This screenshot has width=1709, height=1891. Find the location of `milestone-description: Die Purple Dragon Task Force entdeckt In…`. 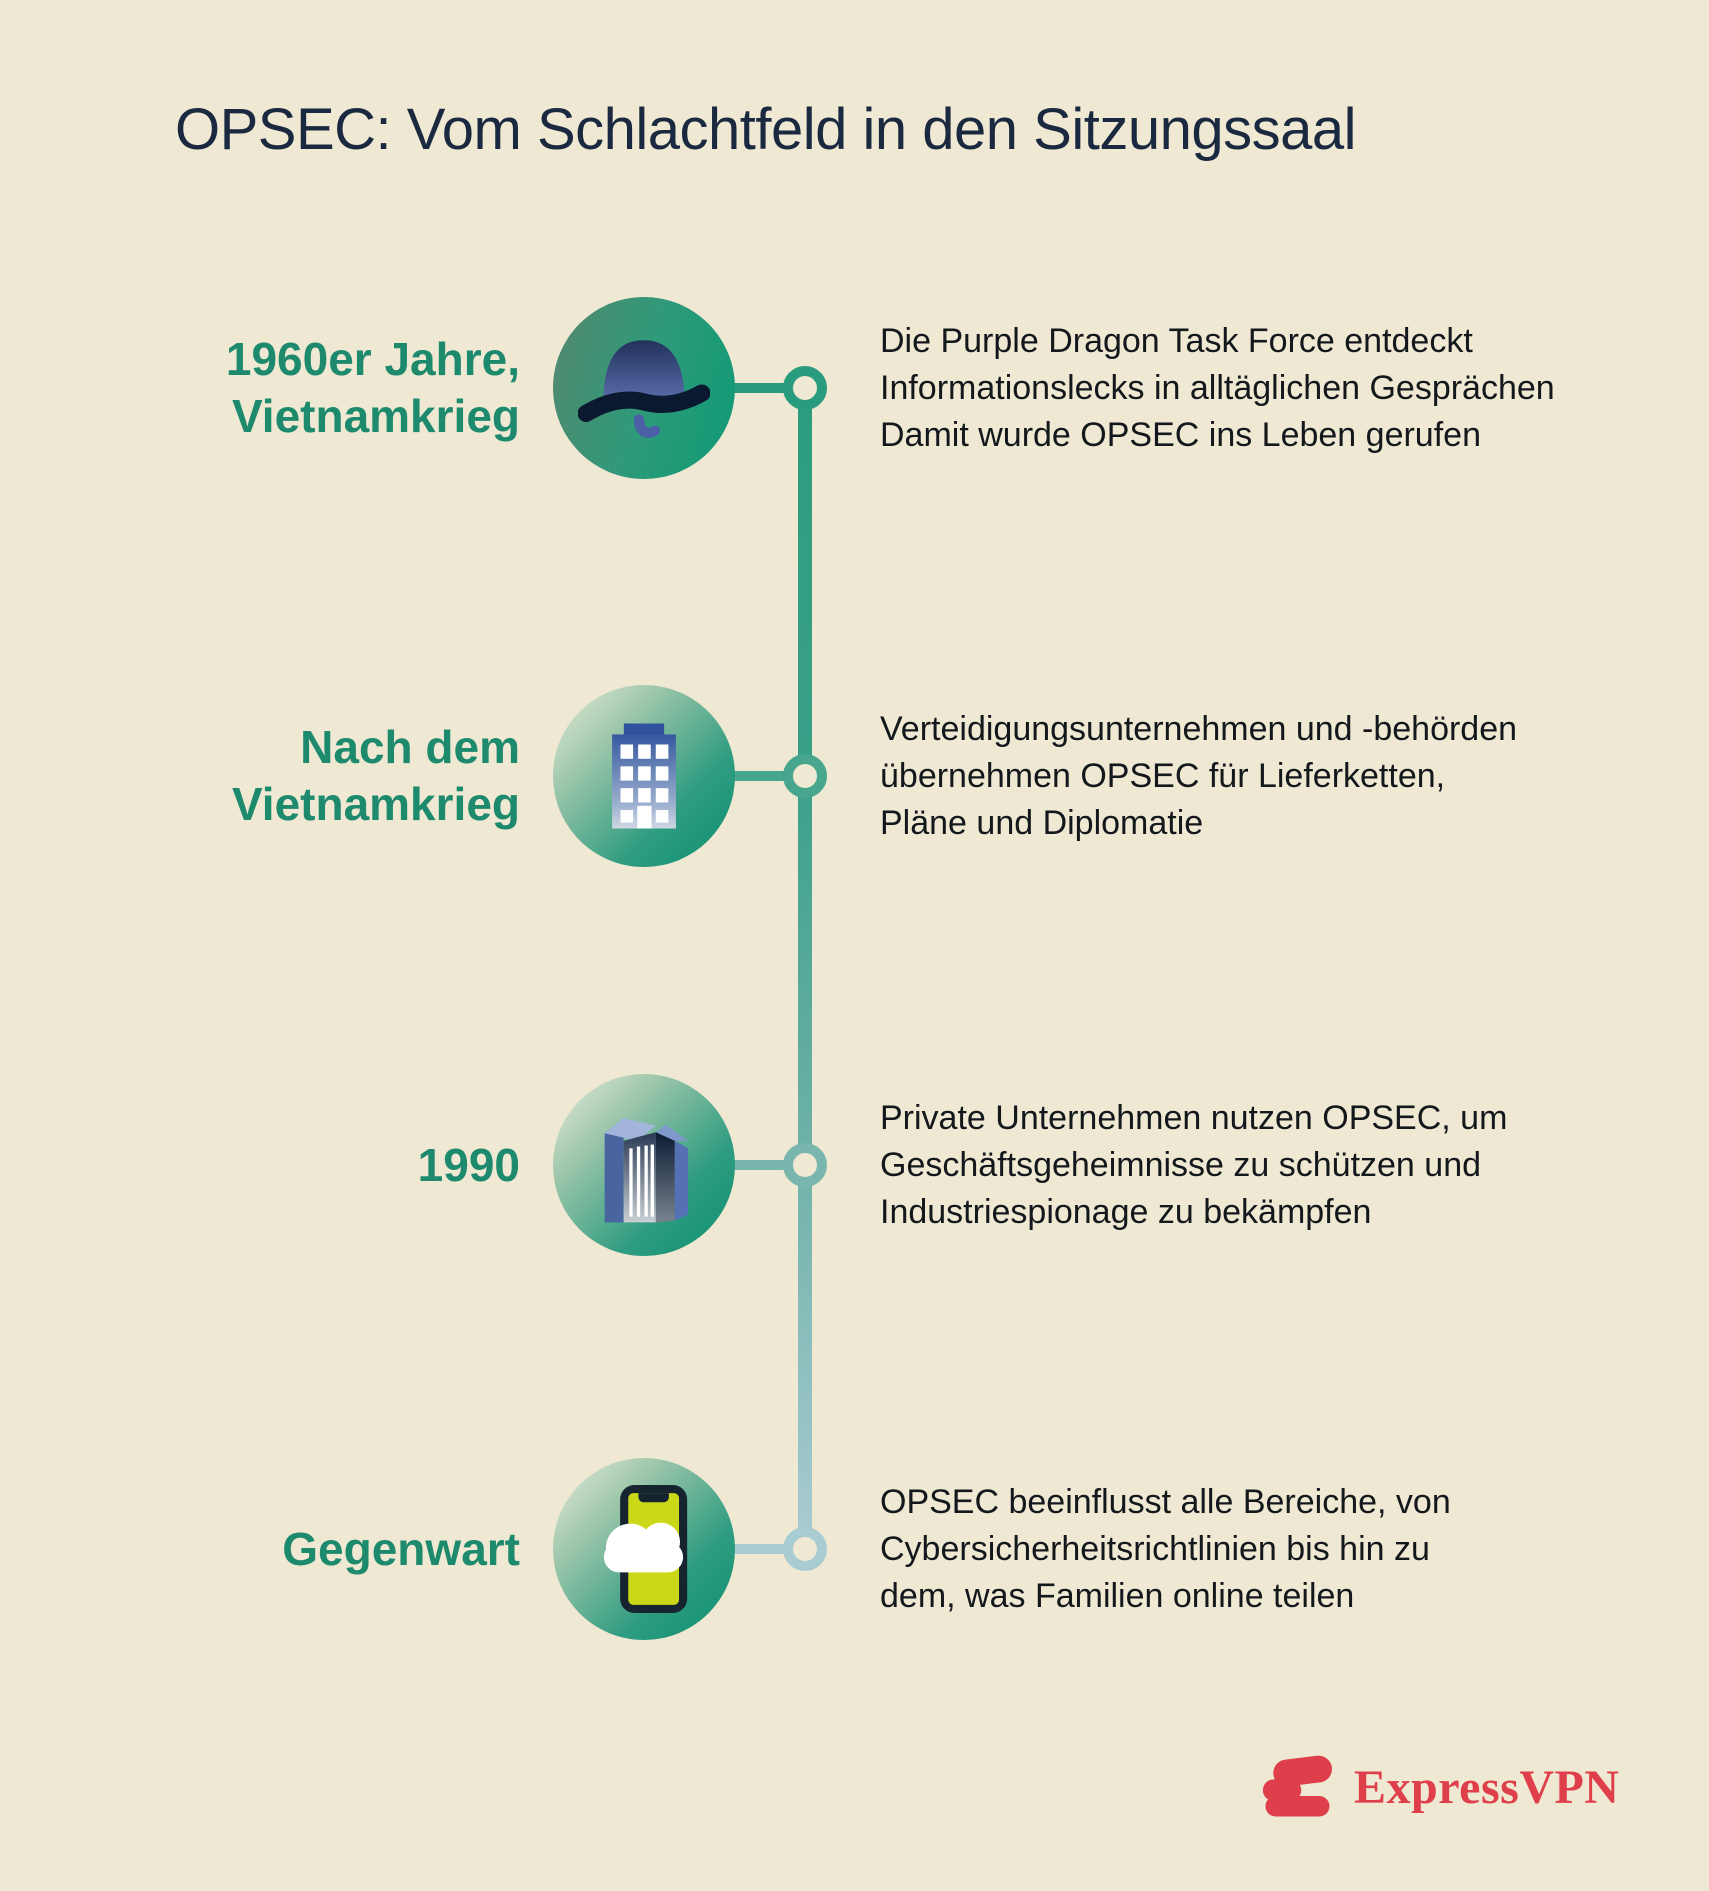

milestone-description: Die Purple Dragon Task Force entdeckt In… is located at coordinates (1217, 387).